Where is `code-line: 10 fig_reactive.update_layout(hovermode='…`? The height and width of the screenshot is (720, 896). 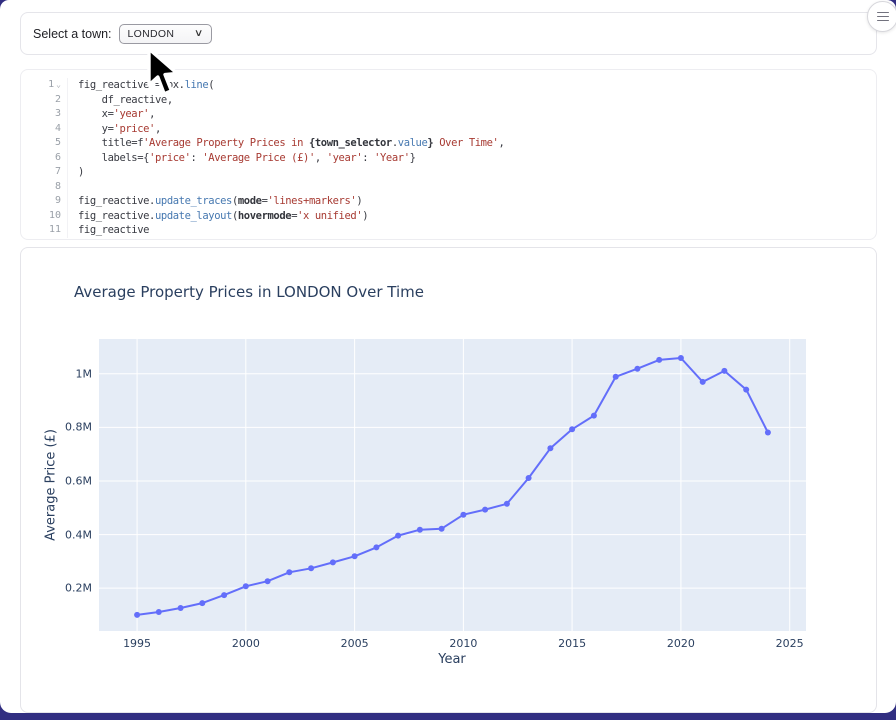
code-line: 10 fig_reactive.update_layout(hovermode='… is located at coordinates (448, 215).